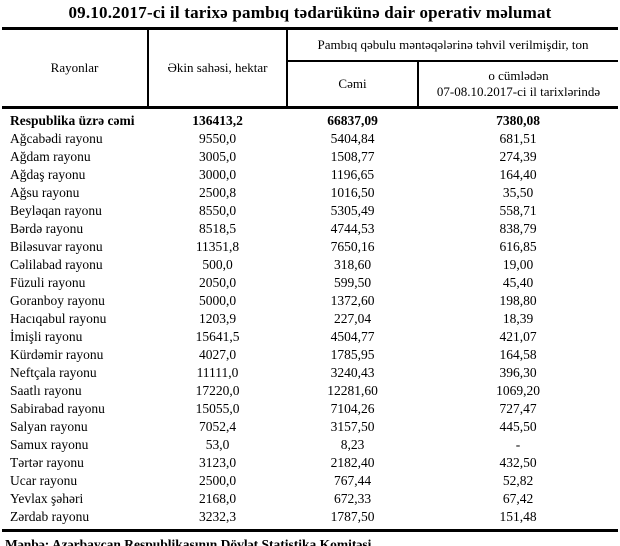 Image resolution: width=620 pixels, height=546 pixels. What do you see at coordinates (352, 498) in the screenshot?
I see `cell-value: 672,33` at bounding box center [352, 498].